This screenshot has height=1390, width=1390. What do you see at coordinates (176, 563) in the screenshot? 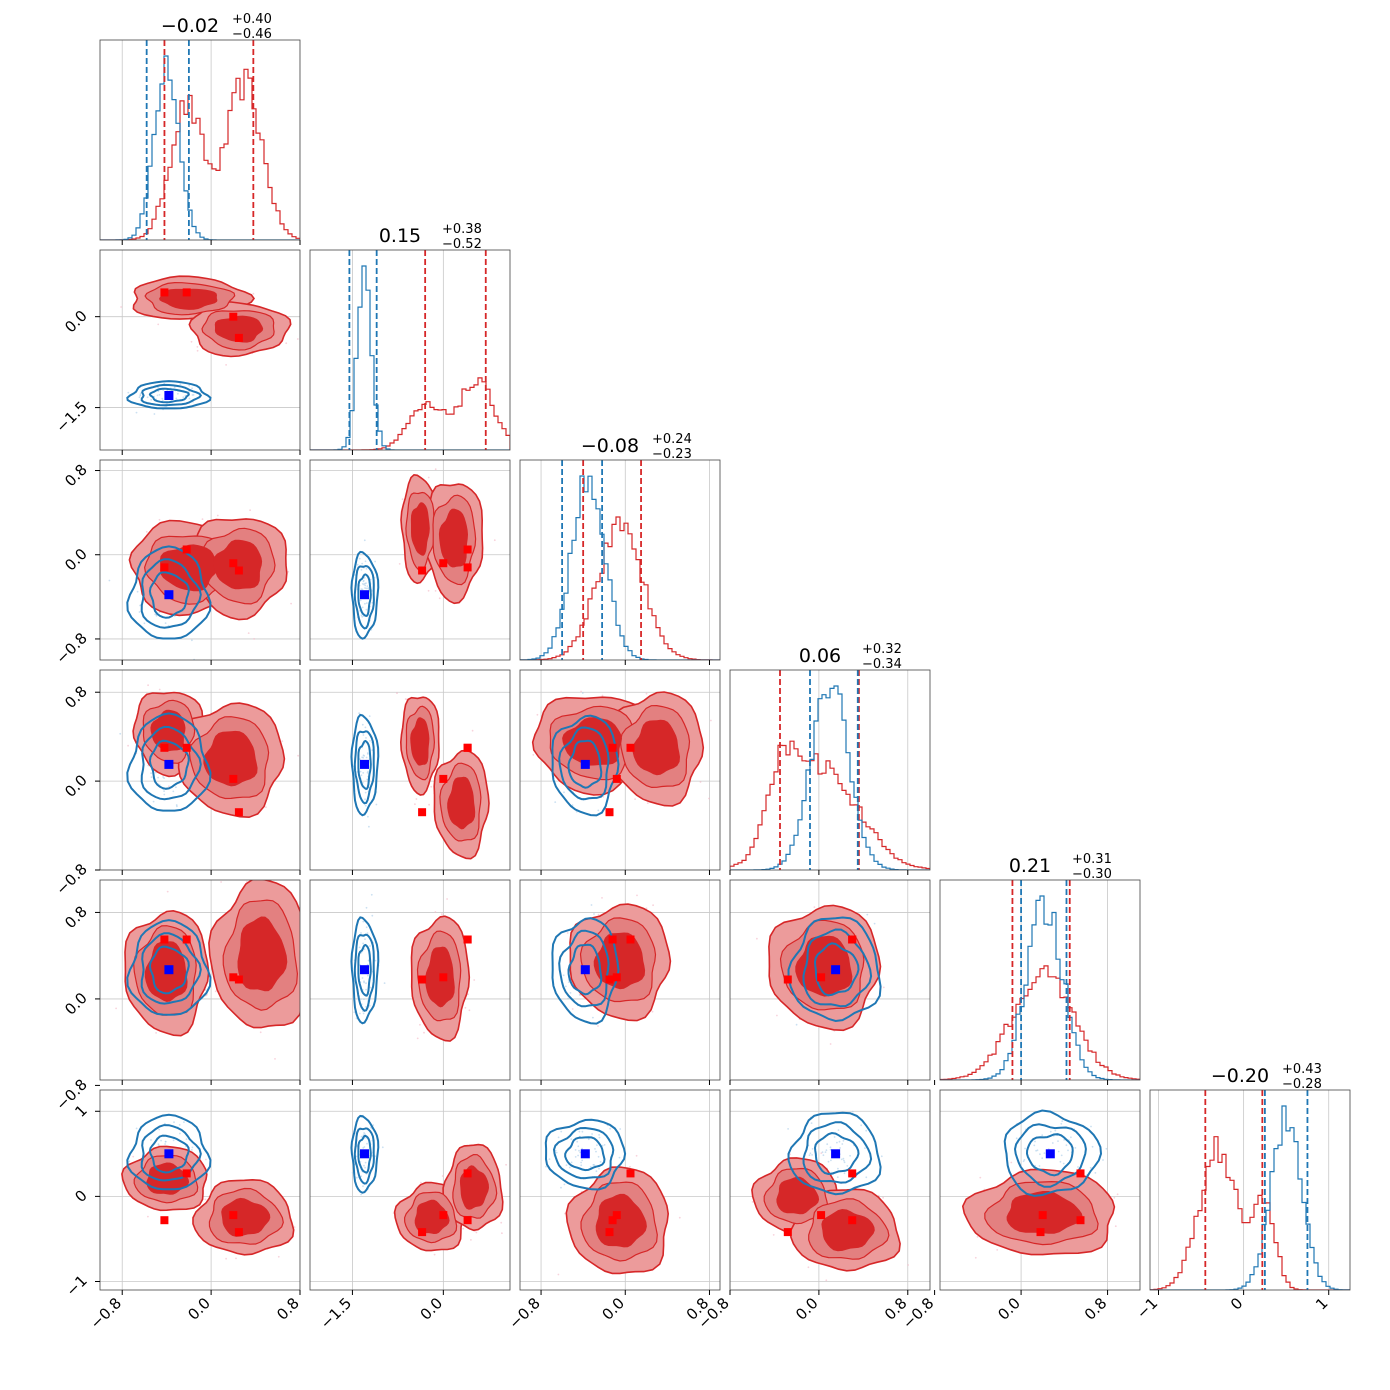
I see `panel-2-0: −0.8 0.0 0.8` at bounding box center [176, 563].